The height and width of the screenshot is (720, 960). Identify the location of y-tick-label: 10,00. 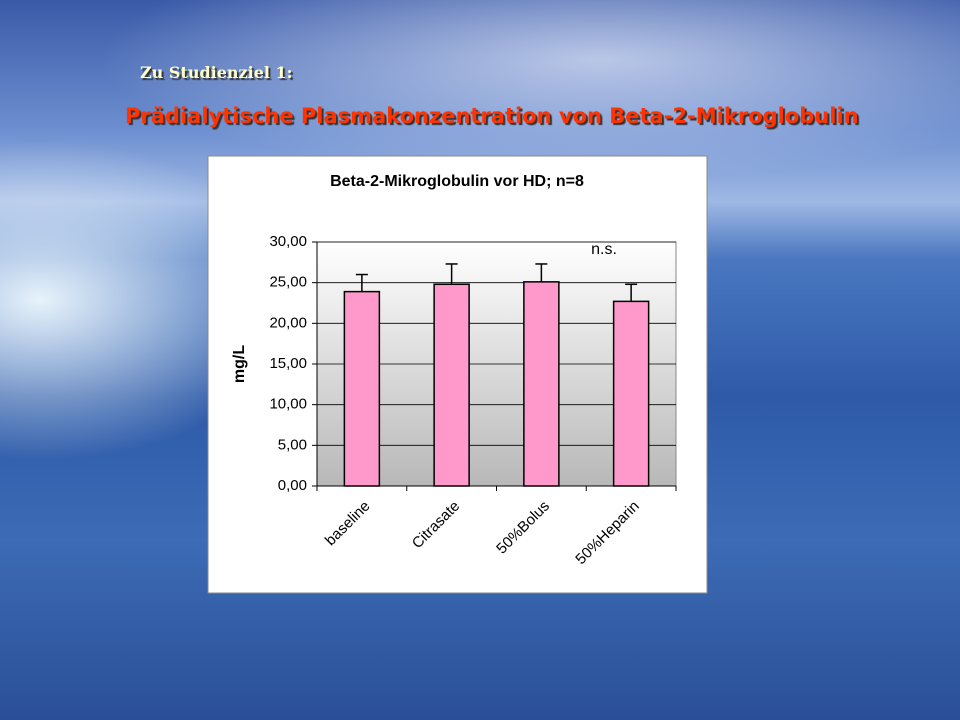
(288, 404).